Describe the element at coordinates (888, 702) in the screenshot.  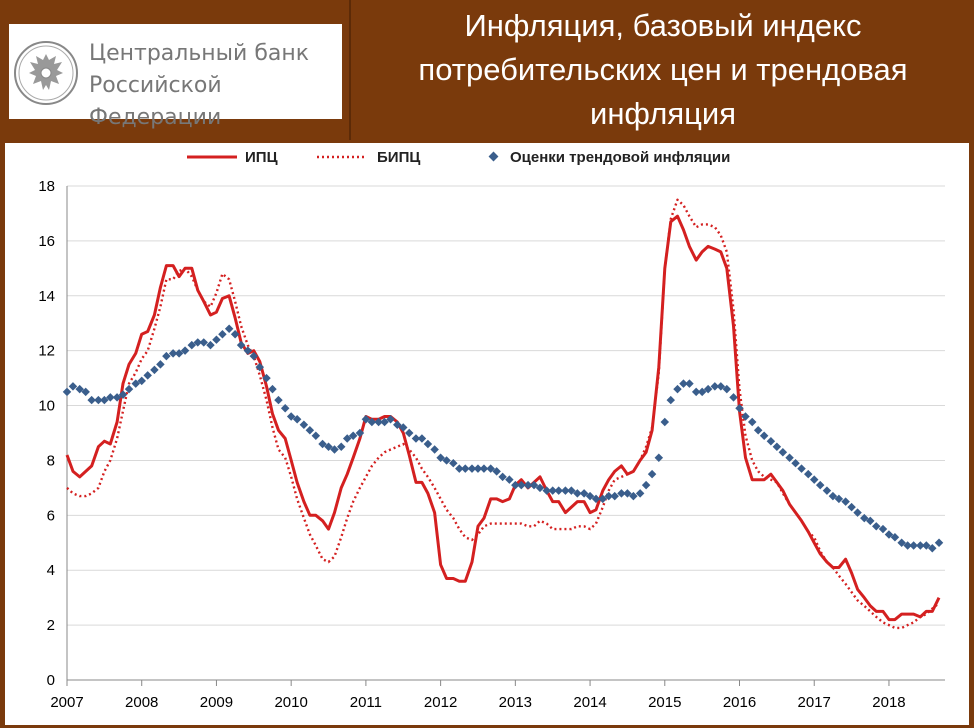
I see `x-tick-label: 2018` at that location.